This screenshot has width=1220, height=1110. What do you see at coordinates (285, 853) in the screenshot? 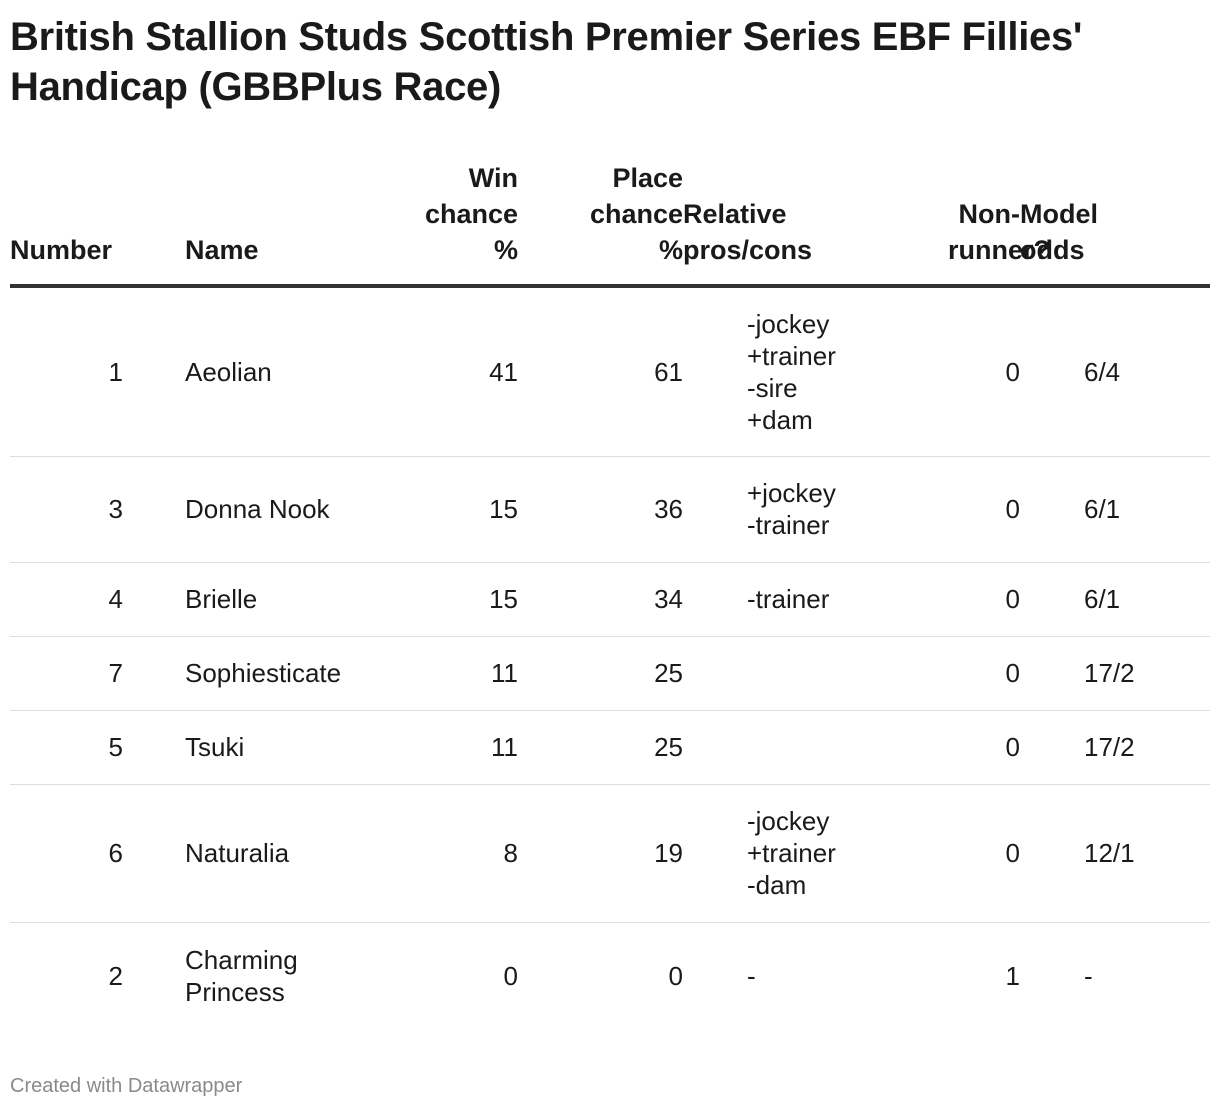
I see `cell-name: Naturalia` at bounding box center [285, 853].